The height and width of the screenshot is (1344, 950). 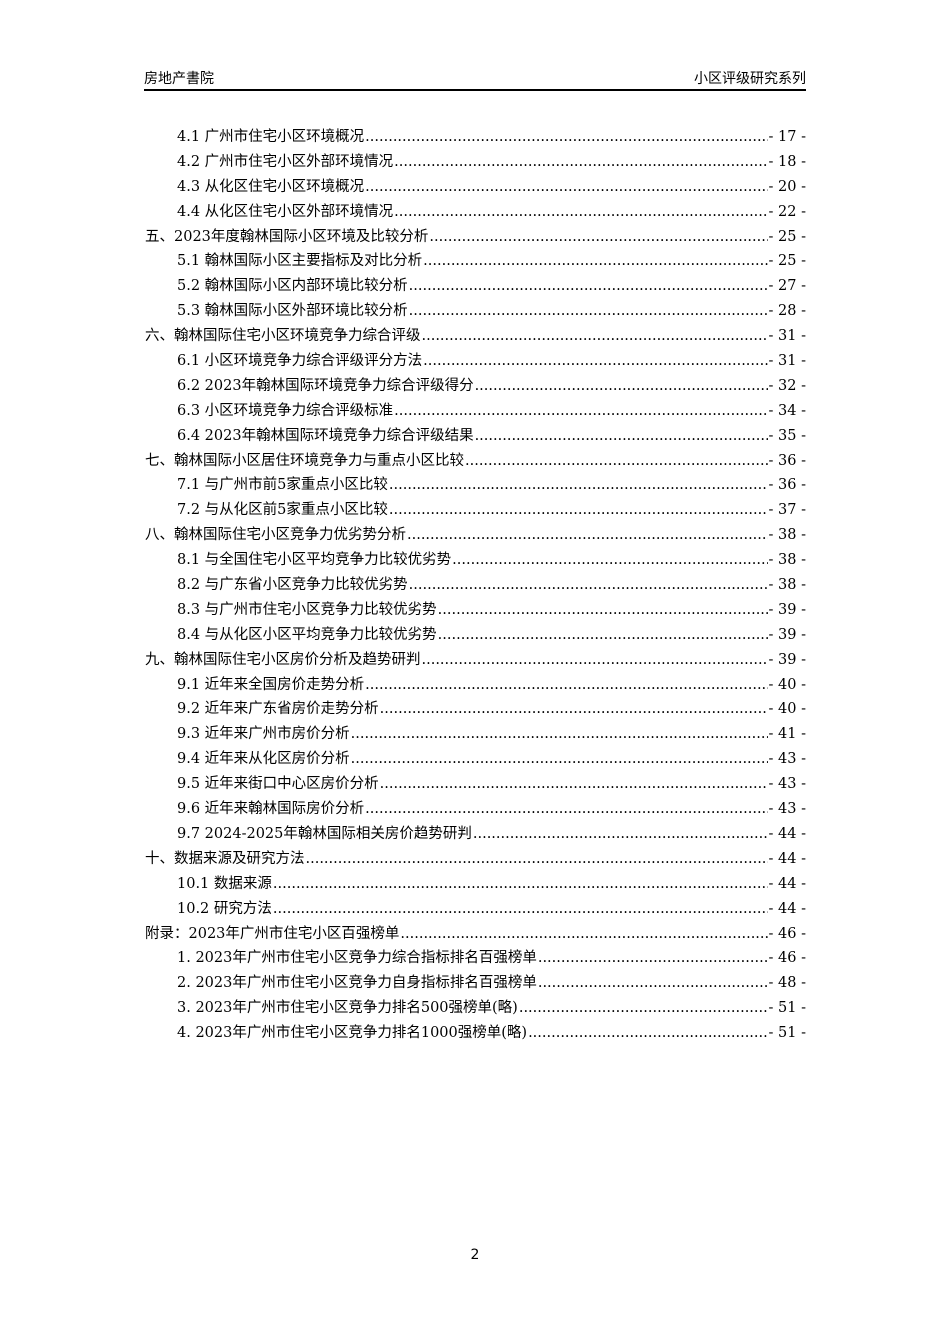 I want to click on toc-entry-page: - 27 -, so click(x=787, y=286).